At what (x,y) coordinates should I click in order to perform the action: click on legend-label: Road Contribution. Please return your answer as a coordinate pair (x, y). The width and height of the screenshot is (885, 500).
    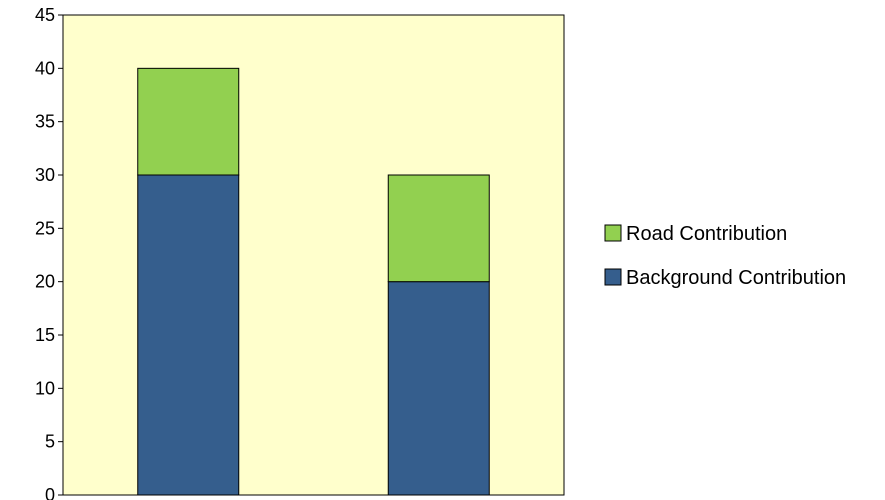
    Looking at the image, I should click on (706, 234).